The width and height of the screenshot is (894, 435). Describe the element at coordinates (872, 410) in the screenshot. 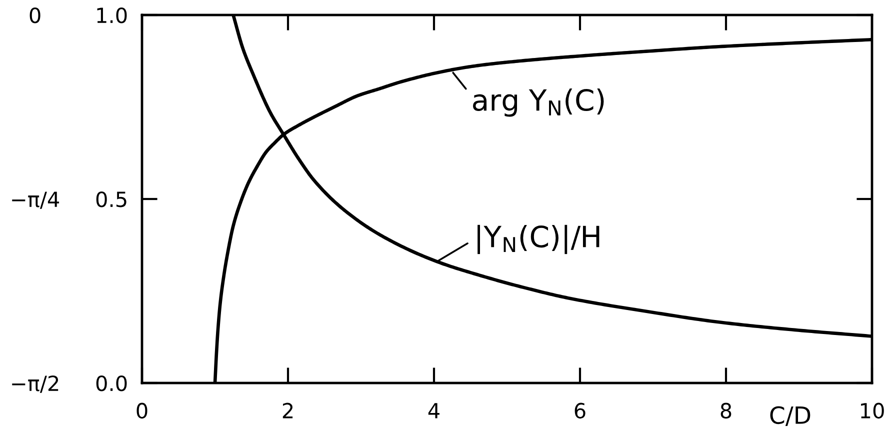

I see `x-tick-label: 10` at that location.